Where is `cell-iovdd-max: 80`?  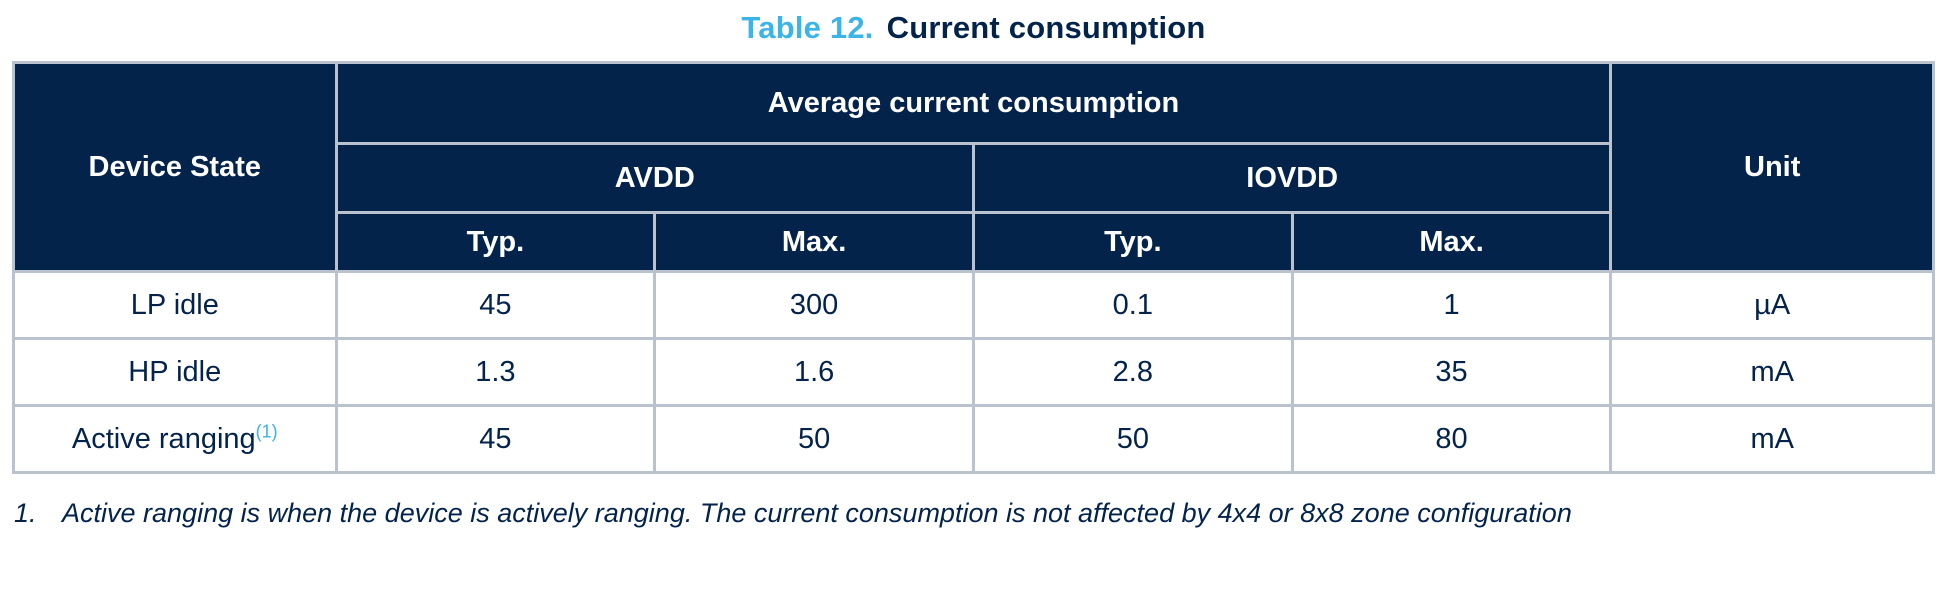 cell-iovdd-max: 80 is located at coordinates (1451, 439).